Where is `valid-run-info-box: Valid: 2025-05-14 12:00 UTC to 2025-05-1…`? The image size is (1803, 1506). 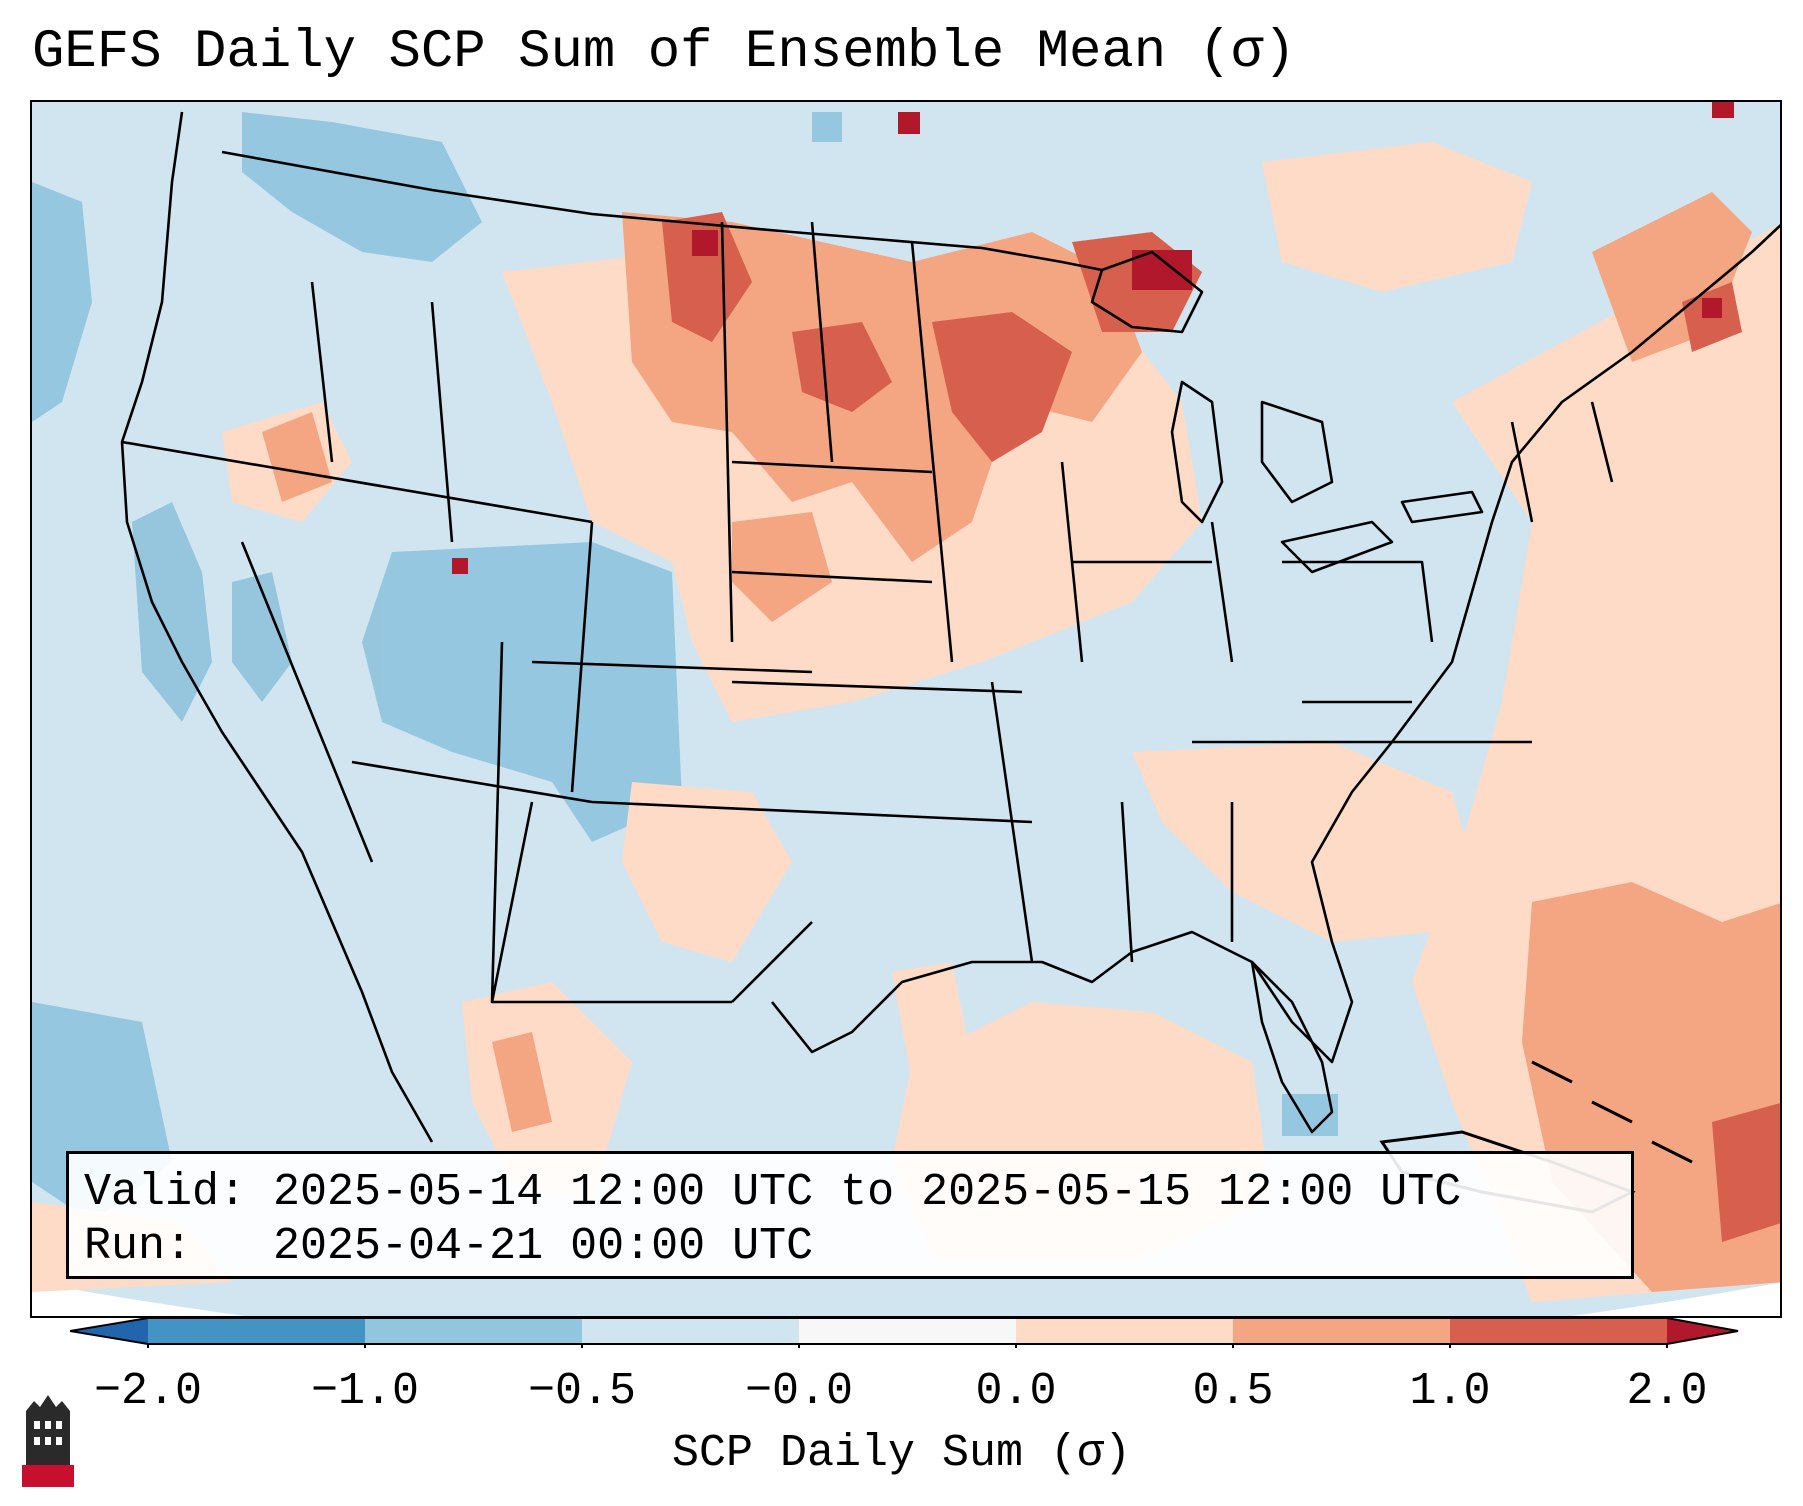
valid-run-info-box: Valid: 2025-05-14 12:00 UTC to 2025-05-1… is located at coordinates (850, 1215).